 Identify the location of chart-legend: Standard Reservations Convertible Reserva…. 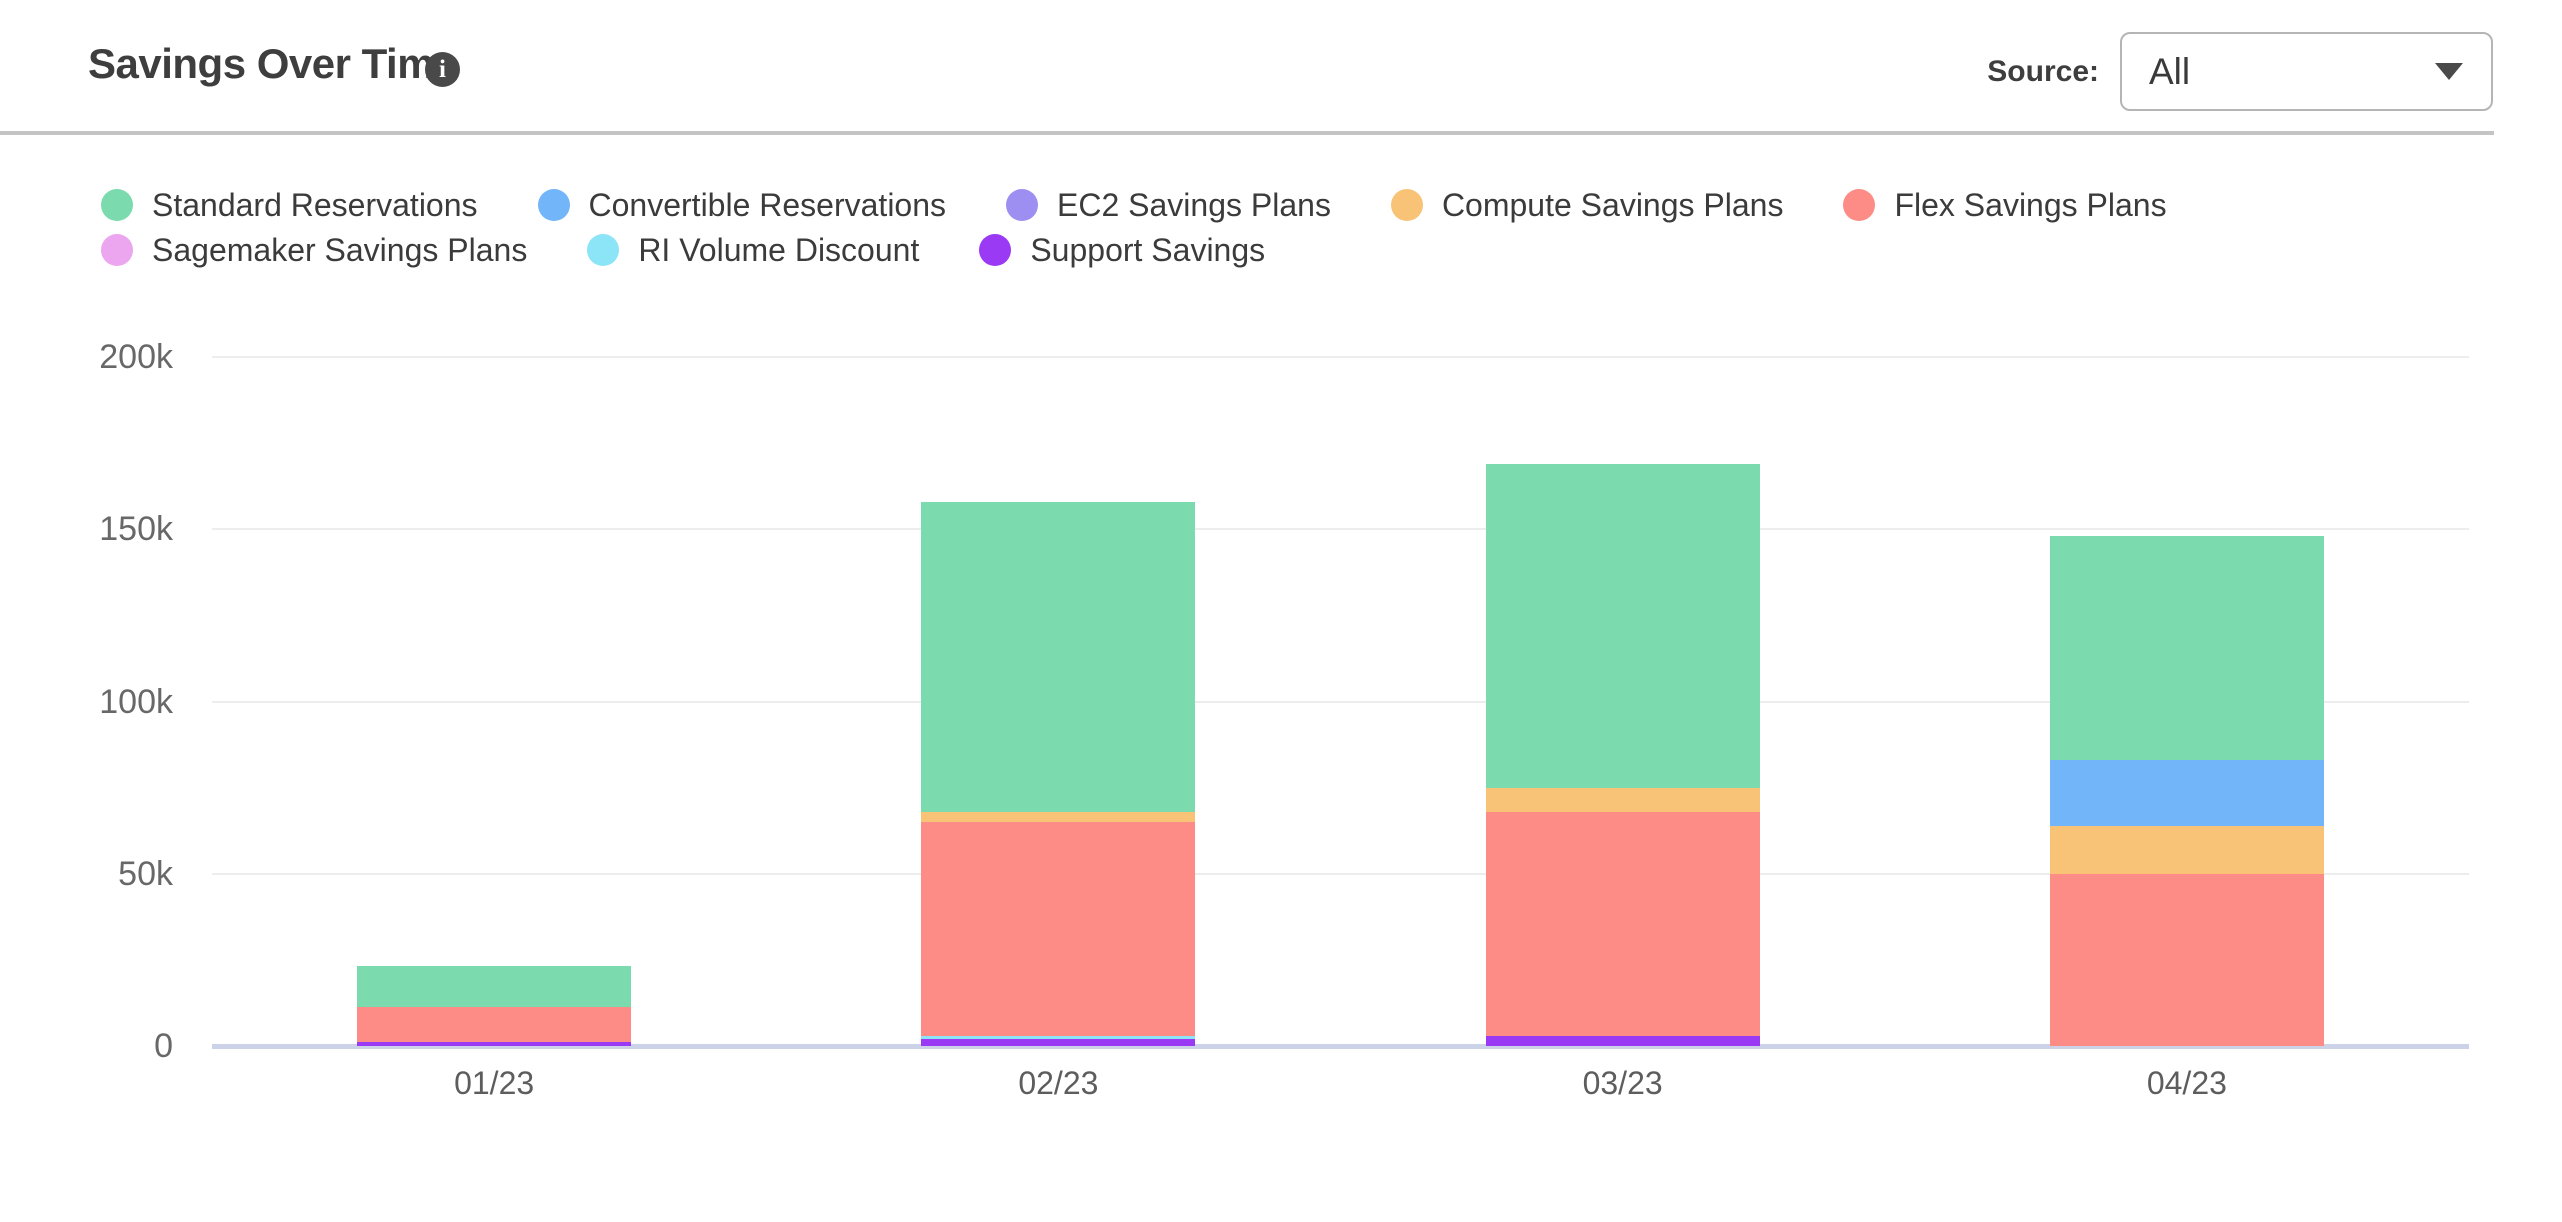
(1201, 227).